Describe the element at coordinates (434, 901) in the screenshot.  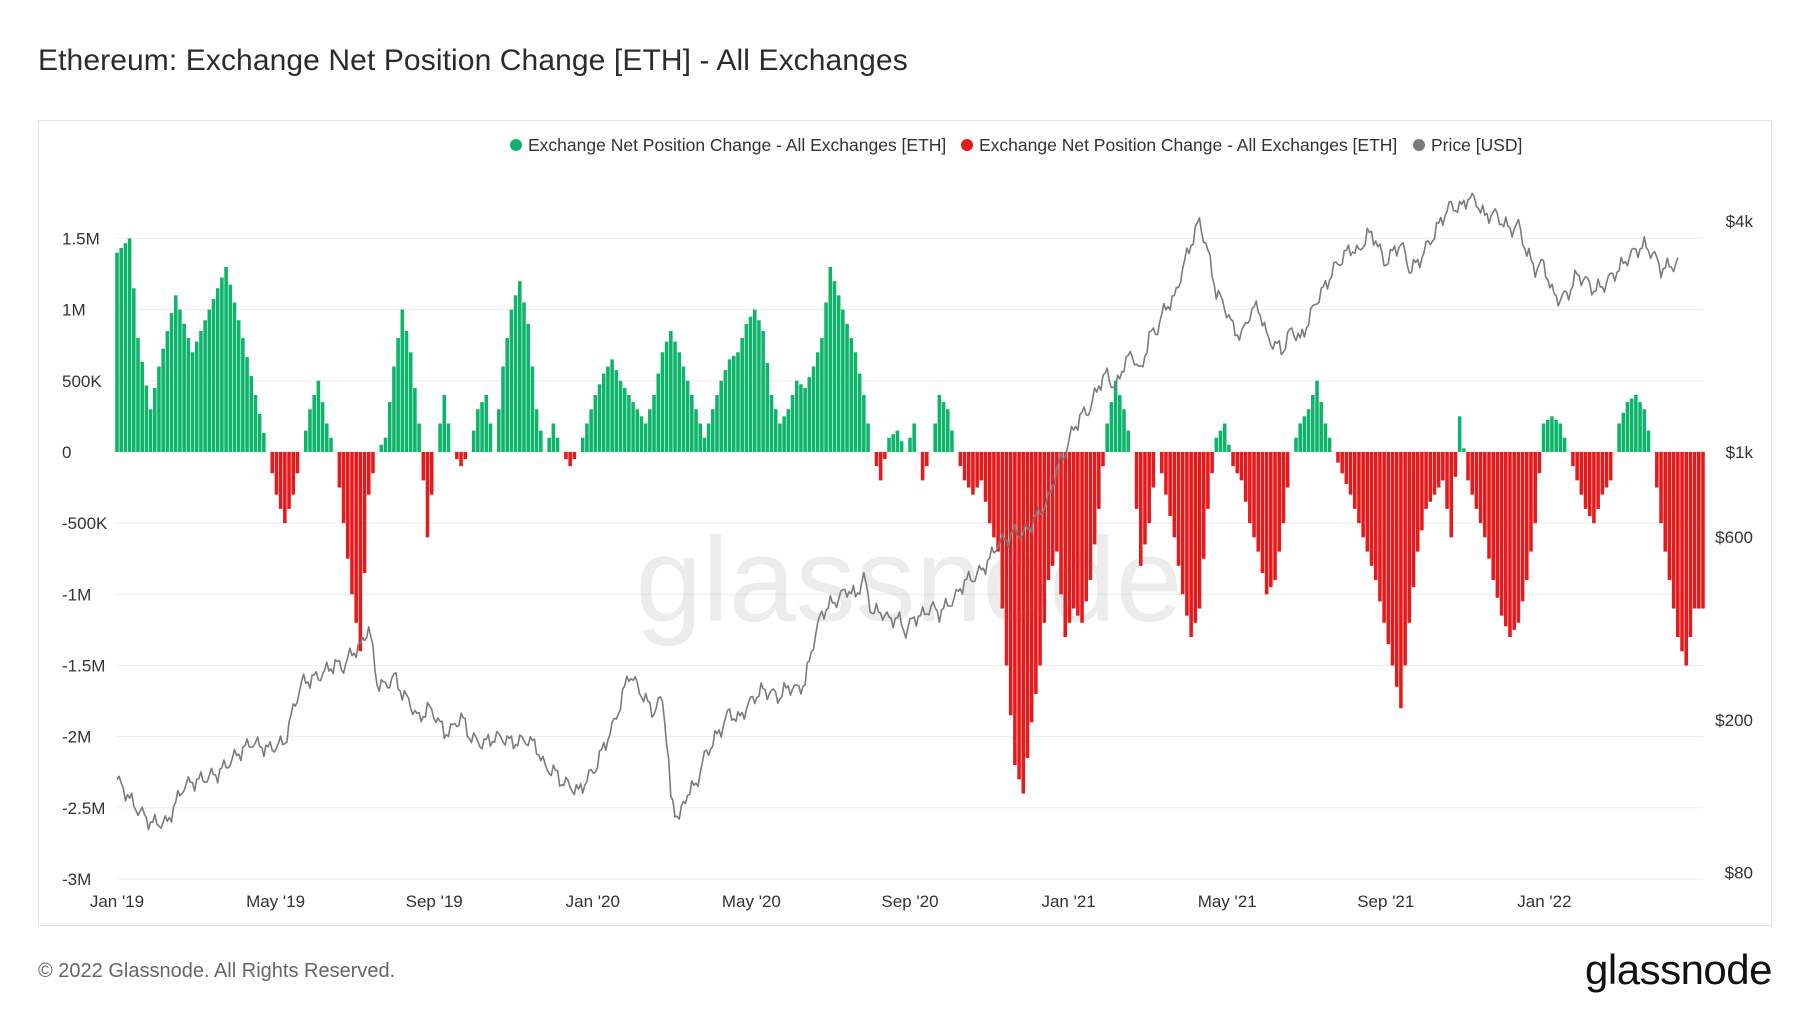
I see `x-tick-label: Sep '19` at that location.